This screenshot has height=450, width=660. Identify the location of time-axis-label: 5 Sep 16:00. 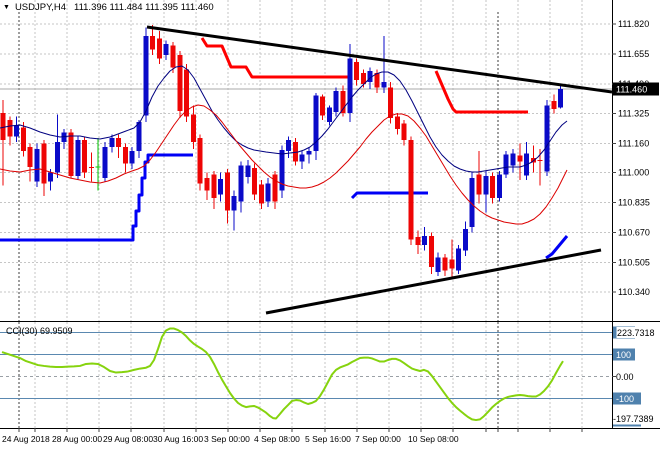
(328, 439).